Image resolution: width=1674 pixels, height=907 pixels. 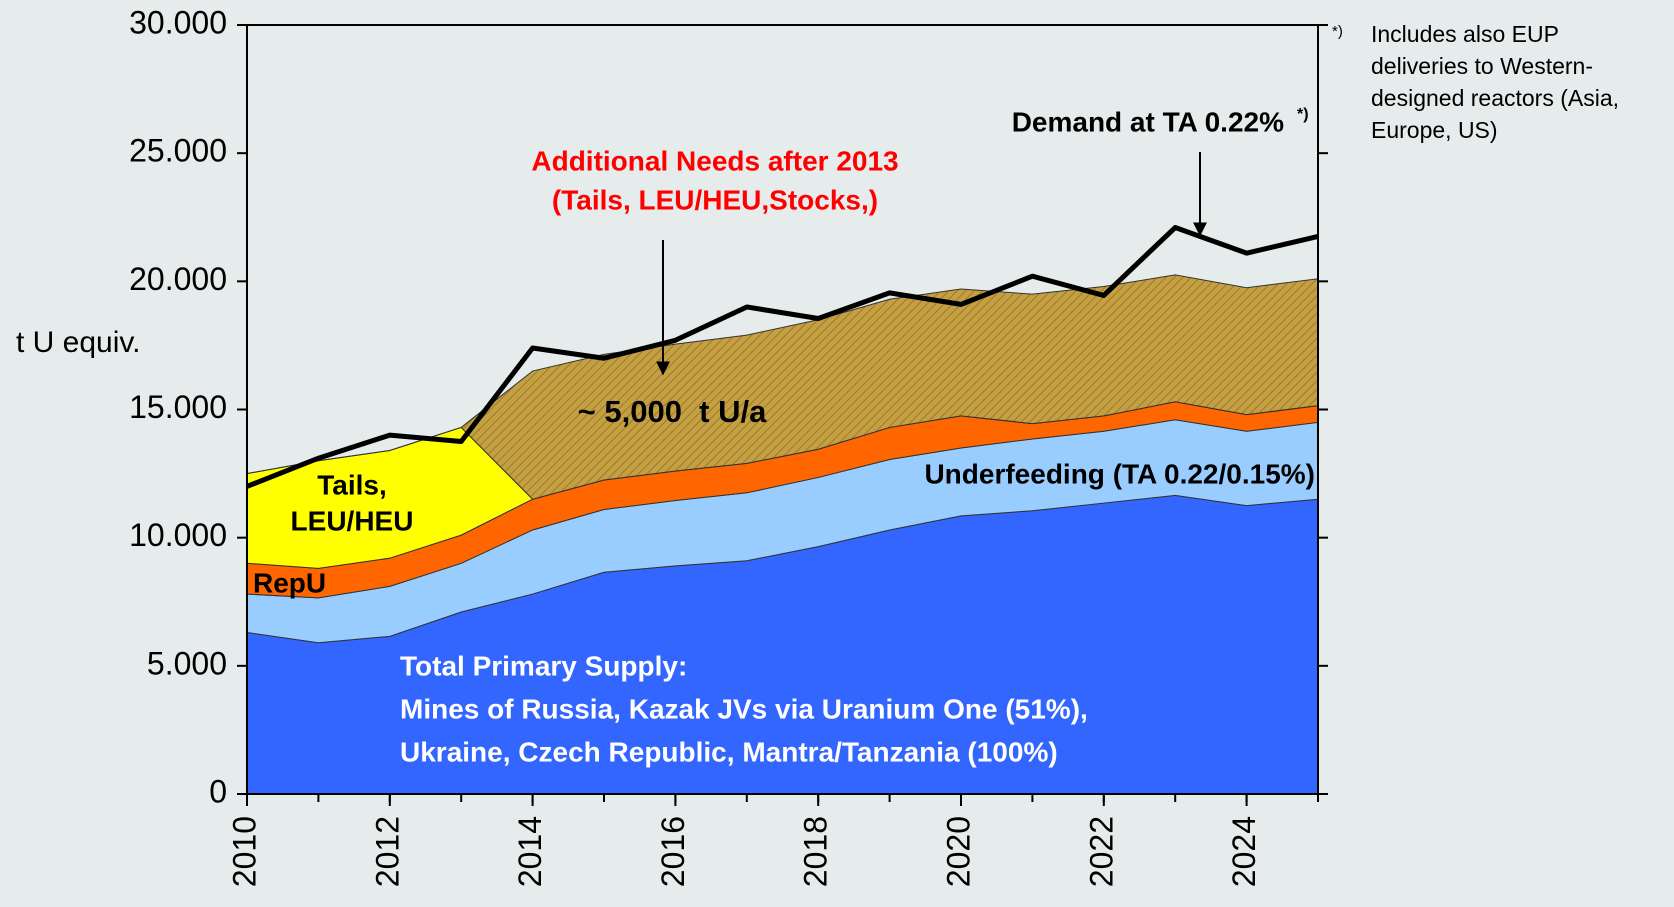 I want to click on annotation: LEU/HEU, so click(x=352, y=520).